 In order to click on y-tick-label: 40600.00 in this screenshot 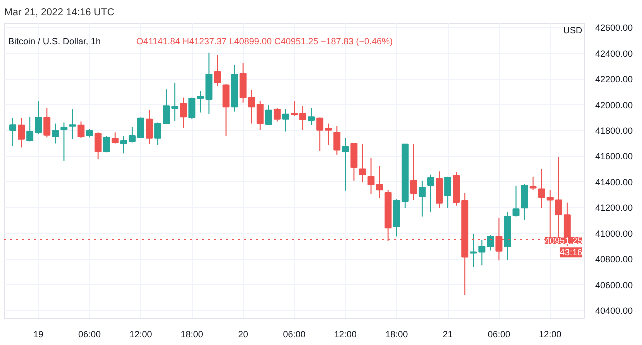, I will do `click(615, 285)`.